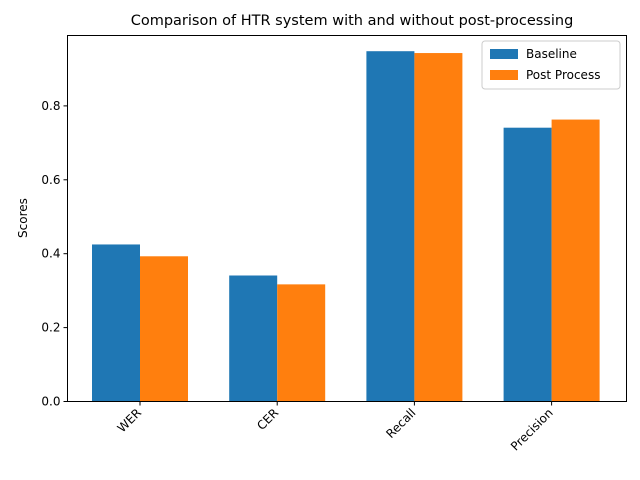 The image size is (640, 480). What do you see at coordinates (527, 264) in the screenshot?
I see `bar-baseline-precision` at bounding box center [527, 264].